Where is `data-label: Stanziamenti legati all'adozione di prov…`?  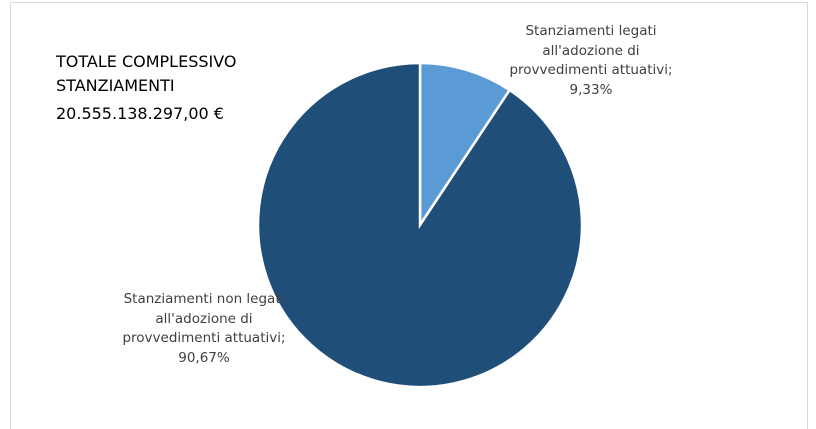 data-label: Stanziamenti legati all'adozione di prov… is located at coordinates (591, 60).